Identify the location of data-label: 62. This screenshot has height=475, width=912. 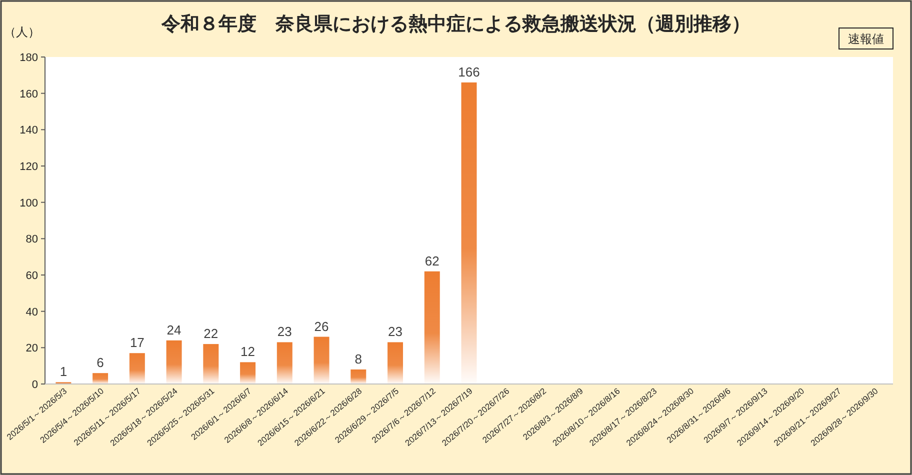
(432, 260).